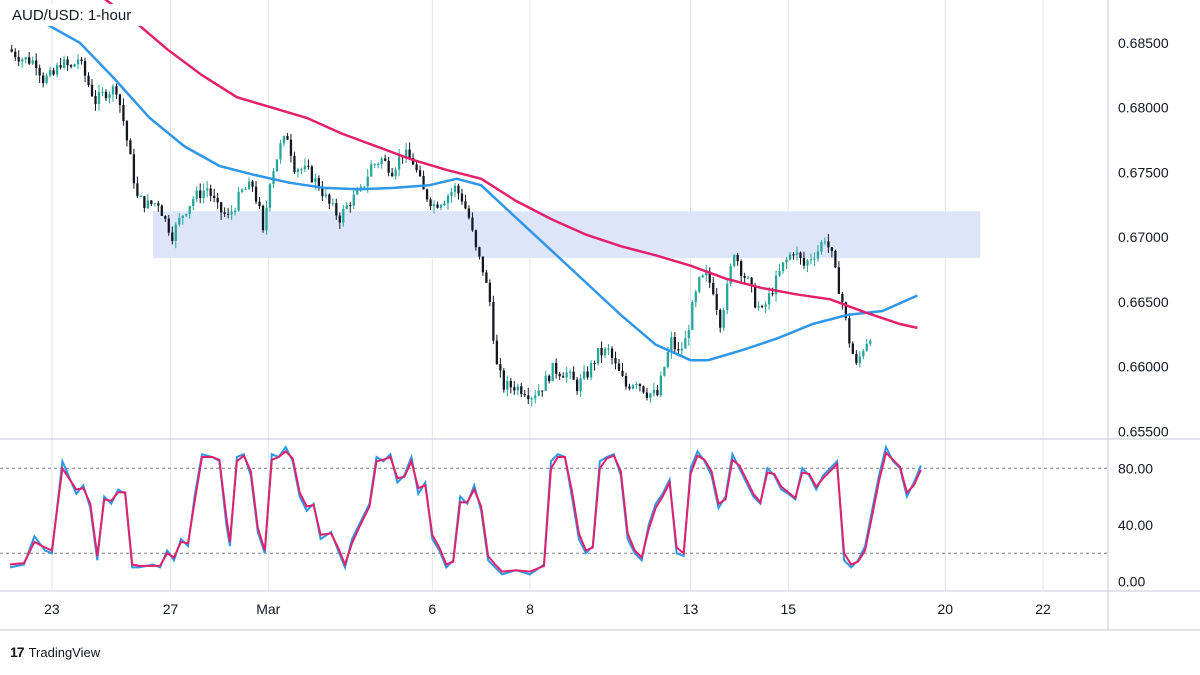  Describe the element at coordinates (64, 652) in the screenshot. I see `brand-name: TradingView` at that location.